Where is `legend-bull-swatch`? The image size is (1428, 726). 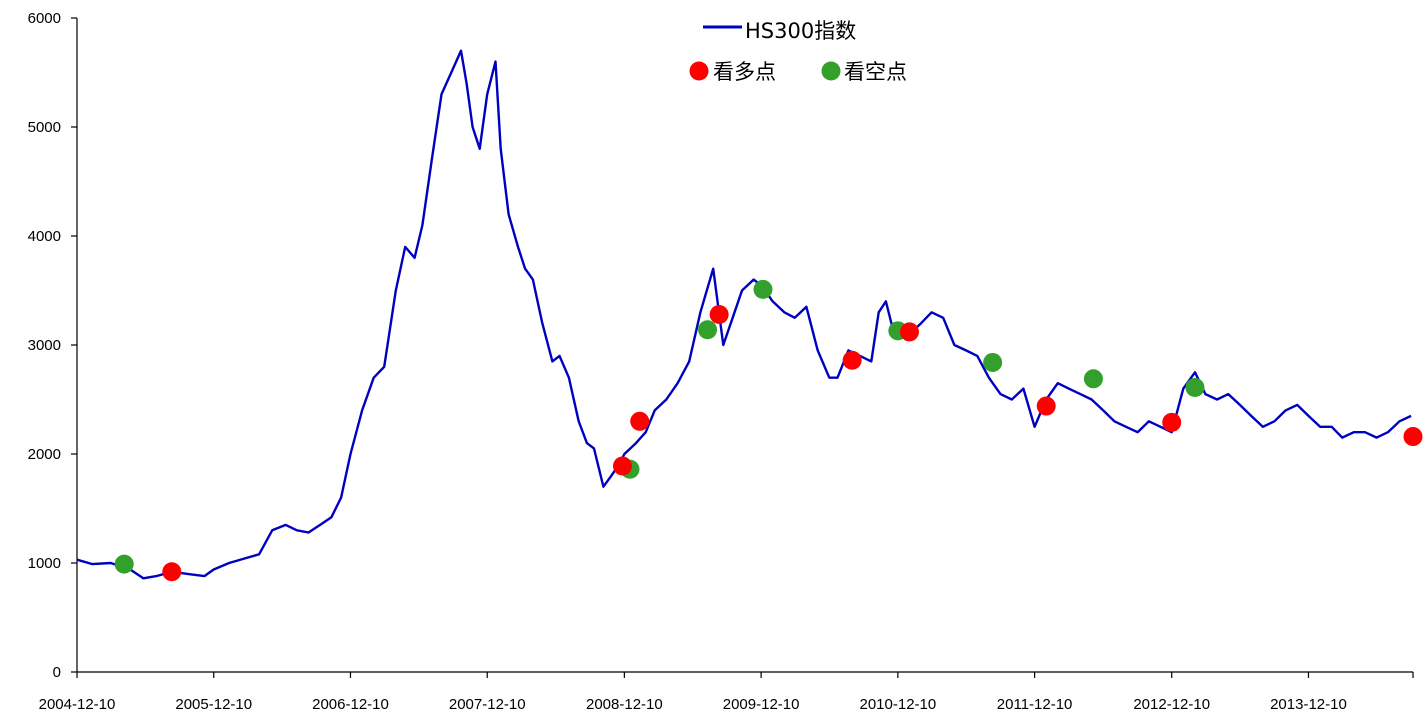
legend-bull-swatch is located at coordinates (699, 71).